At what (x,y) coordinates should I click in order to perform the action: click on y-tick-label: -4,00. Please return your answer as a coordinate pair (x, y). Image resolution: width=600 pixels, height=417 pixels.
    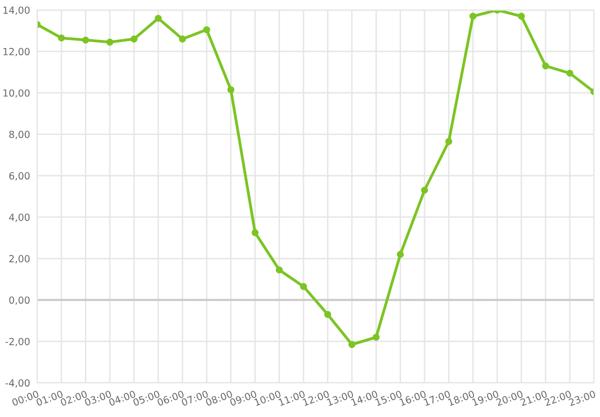
    Looking at the image, I should click on (18, 383).